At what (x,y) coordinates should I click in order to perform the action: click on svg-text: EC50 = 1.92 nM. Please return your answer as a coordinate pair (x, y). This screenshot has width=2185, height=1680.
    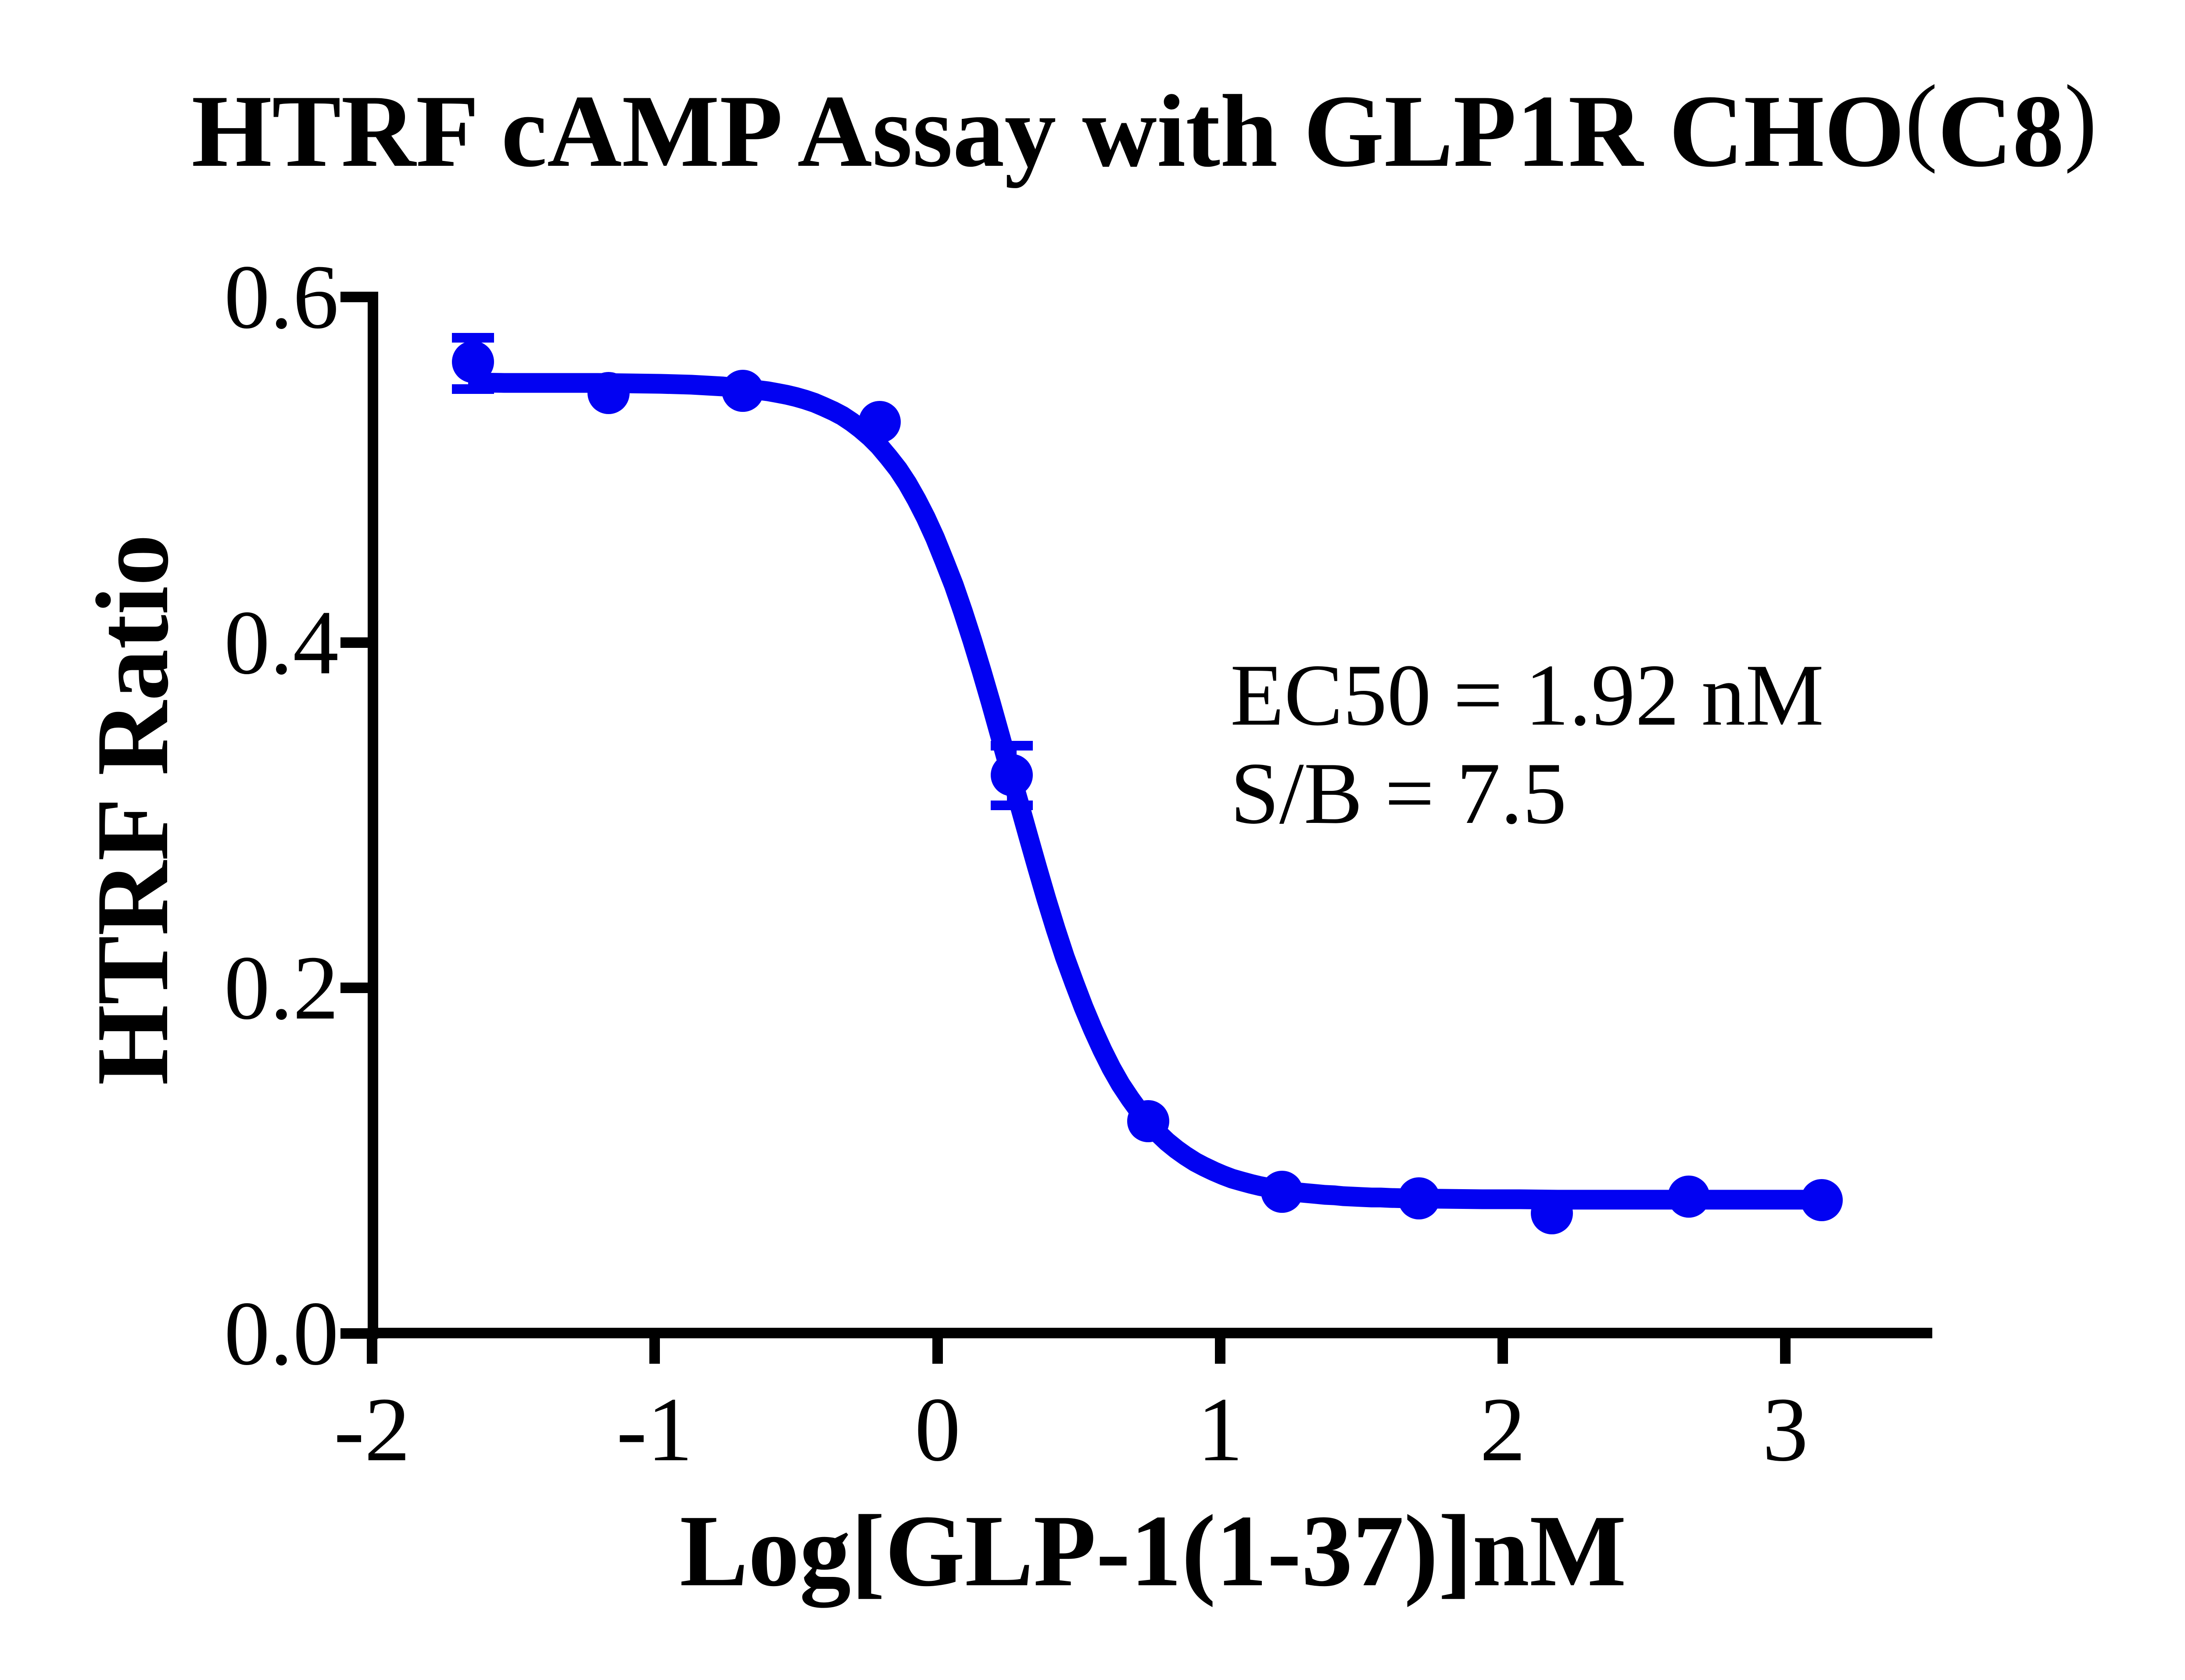
    Looking at the image, I should click on (1527, 695).